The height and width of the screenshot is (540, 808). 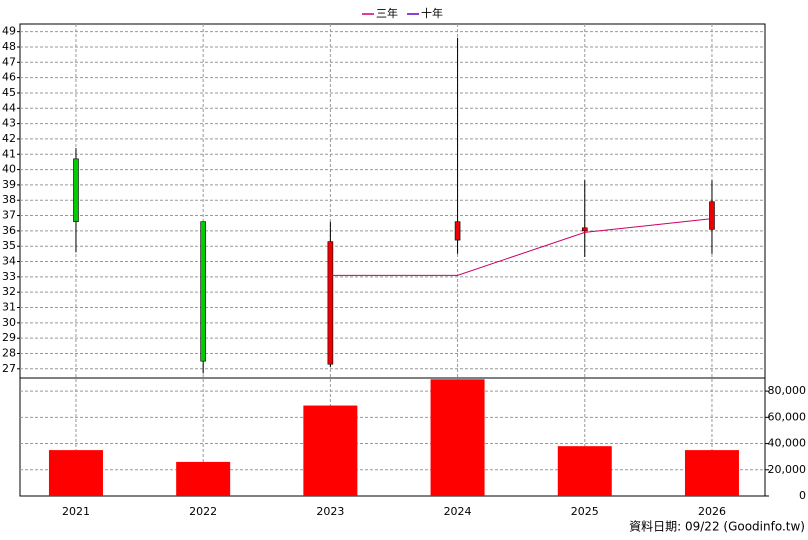 What do you see at coordinates (9, 46) in the screenshot?
I see `y-tick-label: 48` at bounding box center [9, 46].